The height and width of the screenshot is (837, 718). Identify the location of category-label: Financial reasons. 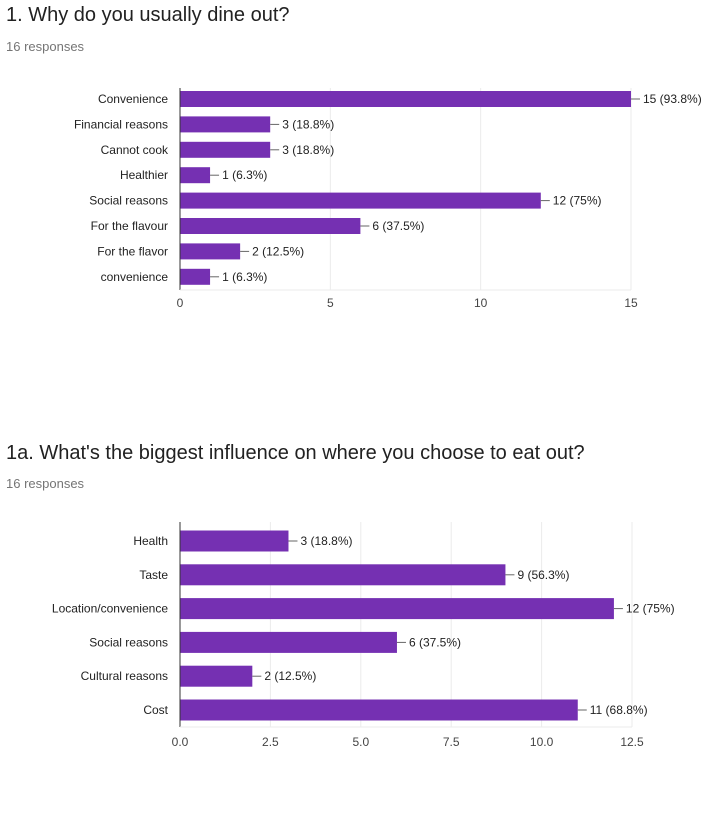
(121, 124).